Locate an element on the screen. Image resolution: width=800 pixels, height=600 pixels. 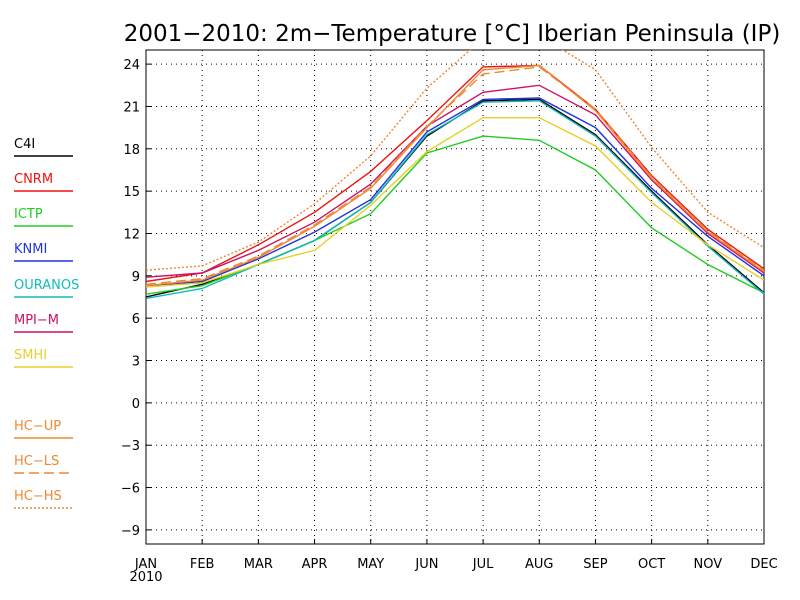
y-tick-label: 21 is located at coordinates (131, 107).